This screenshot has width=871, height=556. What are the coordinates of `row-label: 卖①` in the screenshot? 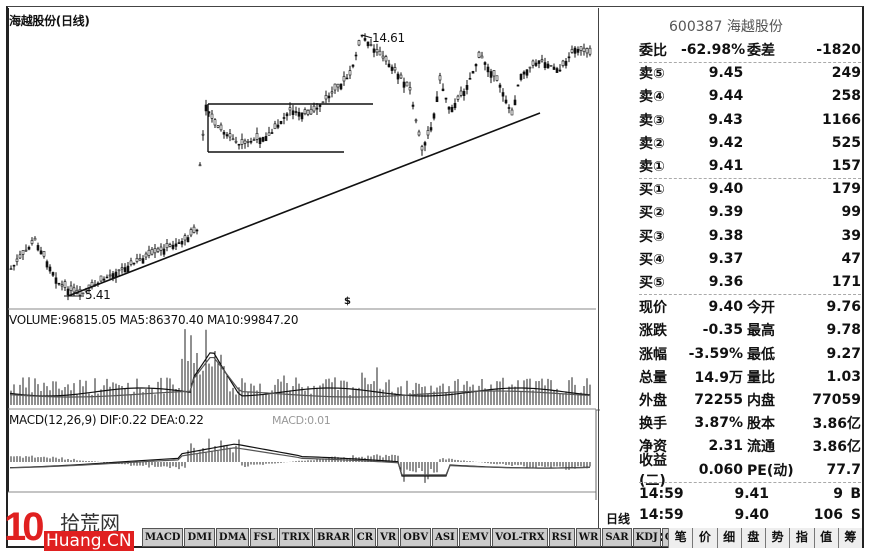 It's located at (652, 167).